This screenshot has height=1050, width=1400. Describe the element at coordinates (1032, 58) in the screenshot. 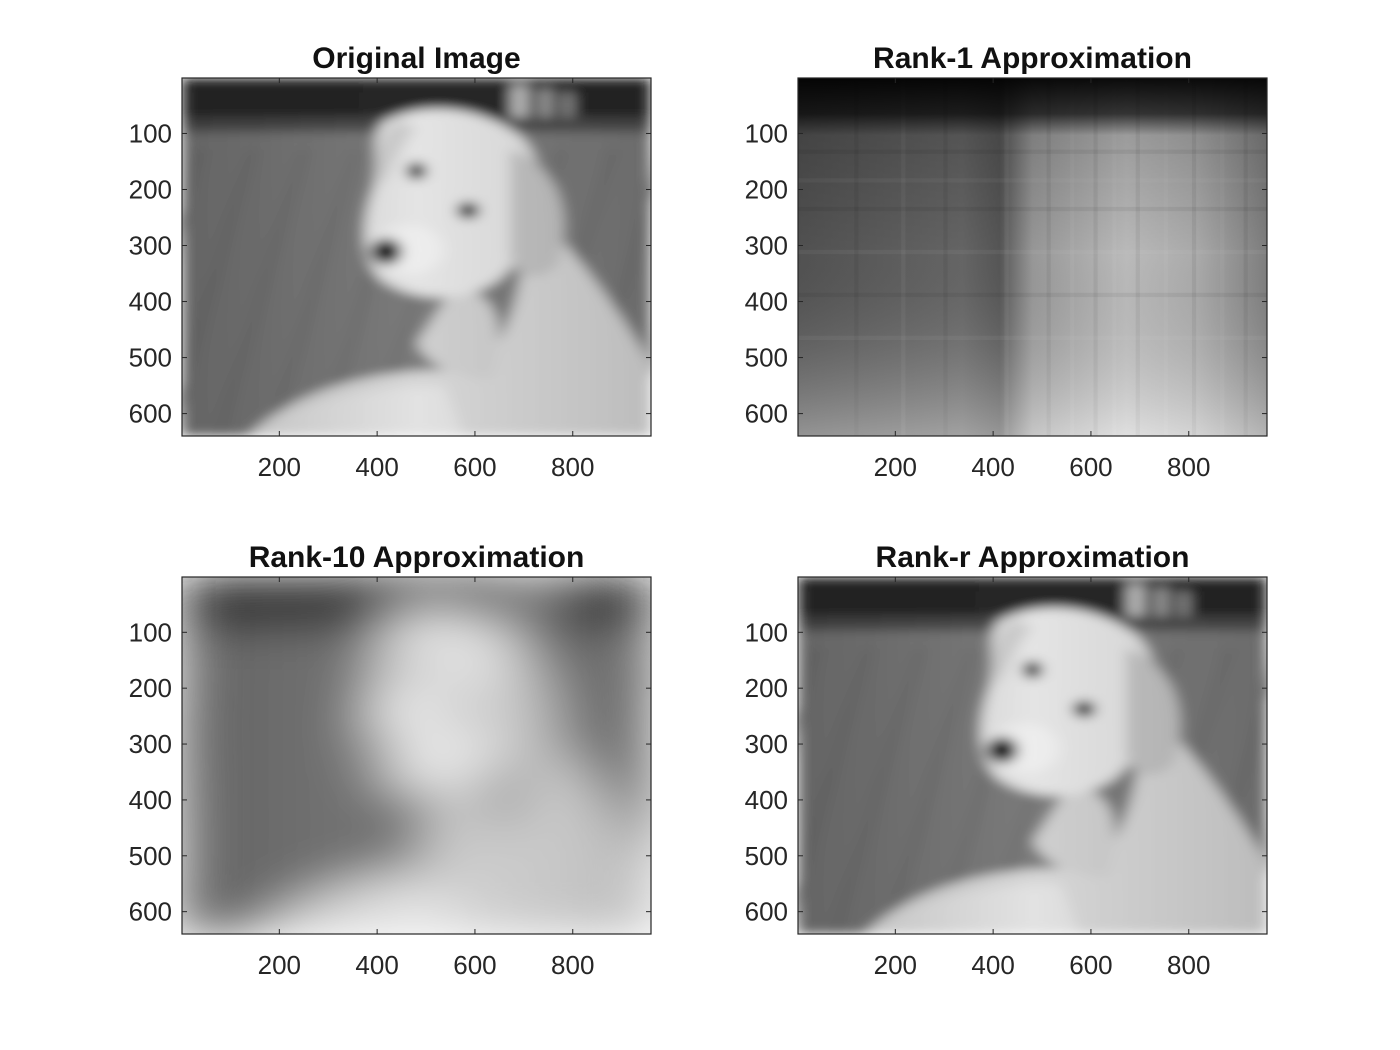

I see `panel-title: Rank-1 Approximation` at that location.